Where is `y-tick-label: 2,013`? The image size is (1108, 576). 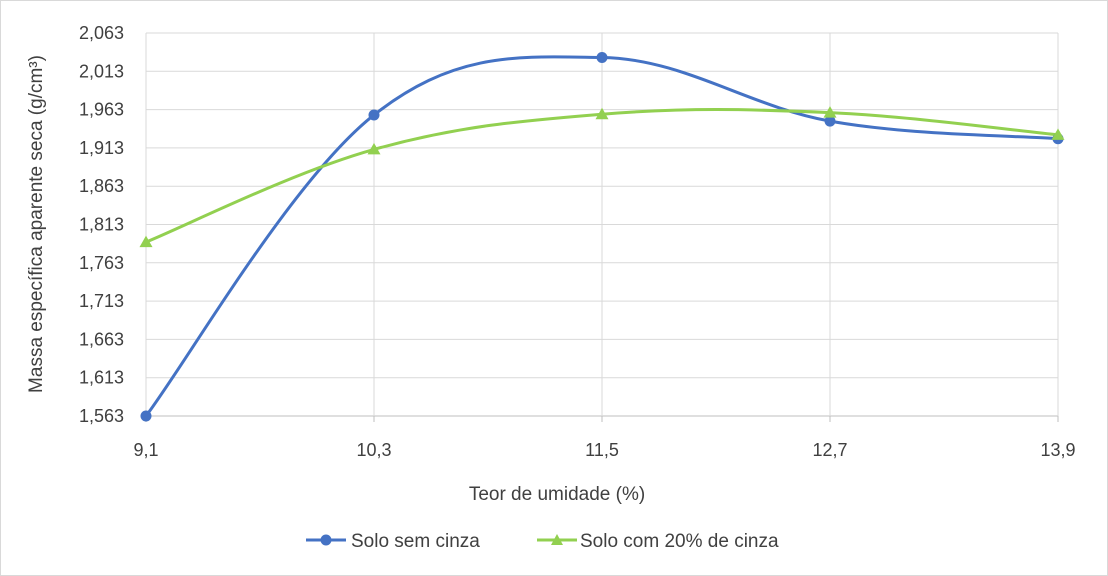 y-tick-label: 2,013 is located at coordinates (101, 71).